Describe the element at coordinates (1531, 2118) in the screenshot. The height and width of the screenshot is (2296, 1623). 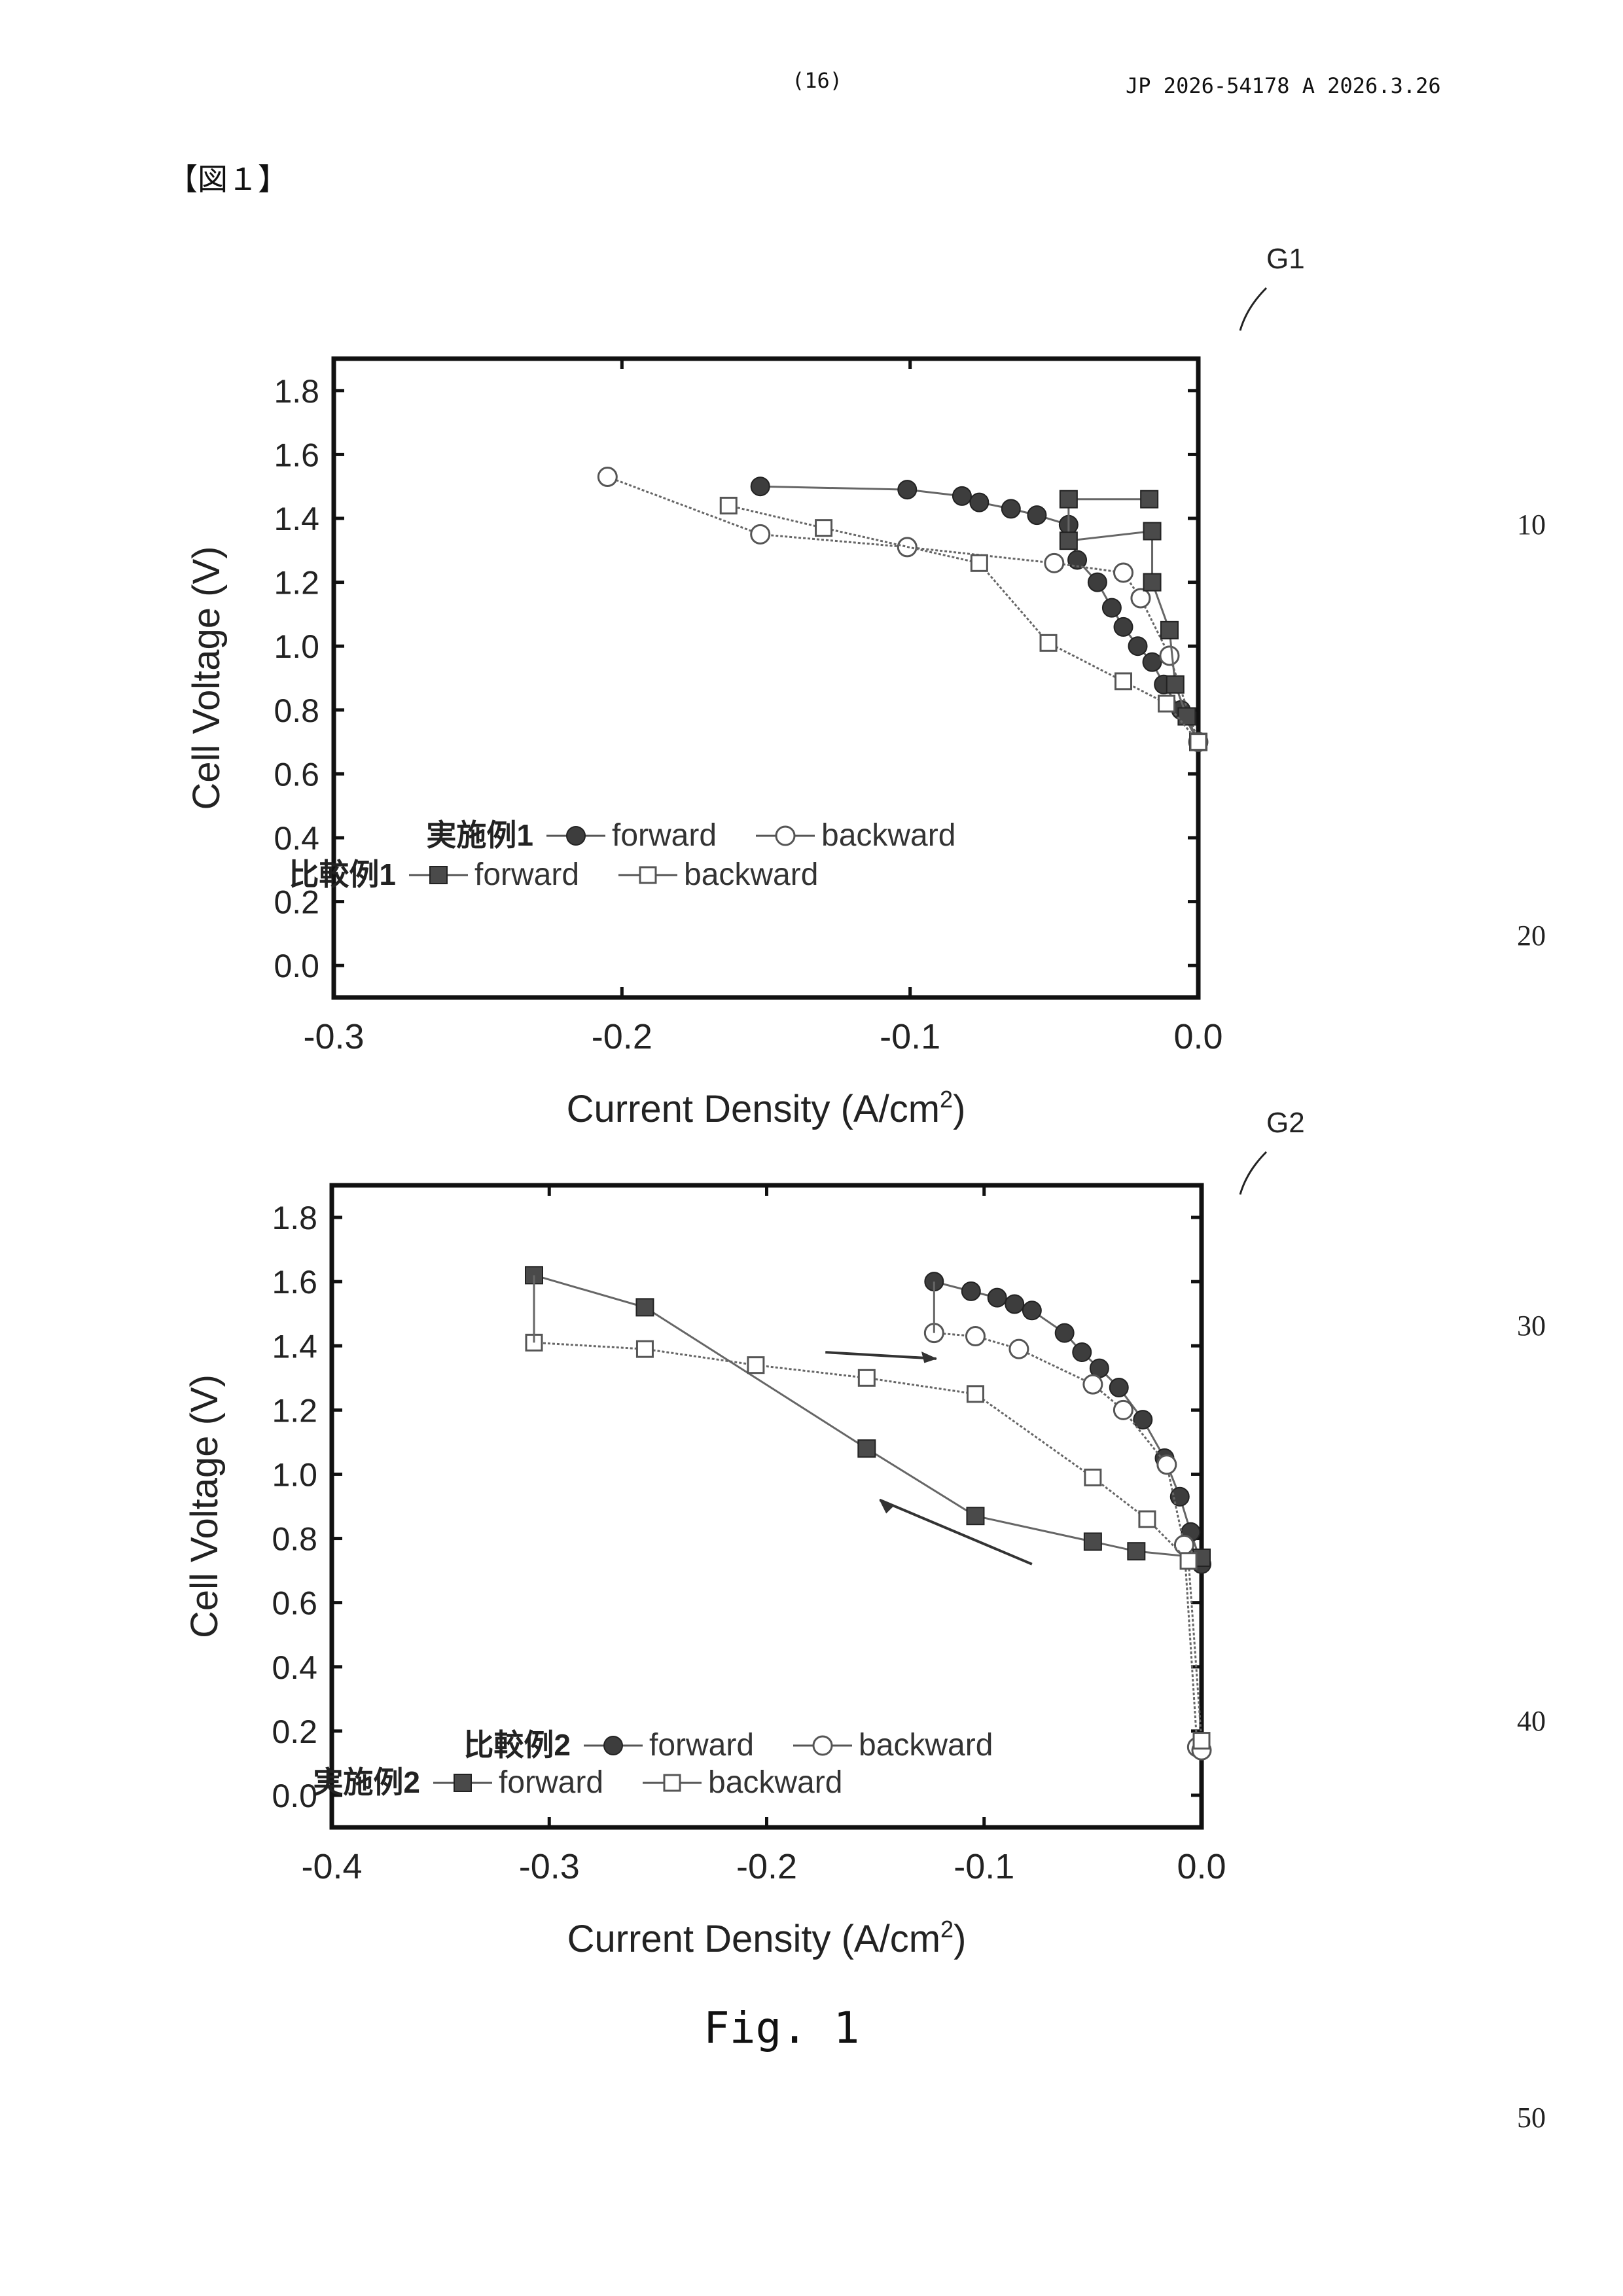
I see `line-number: 50` at that location.